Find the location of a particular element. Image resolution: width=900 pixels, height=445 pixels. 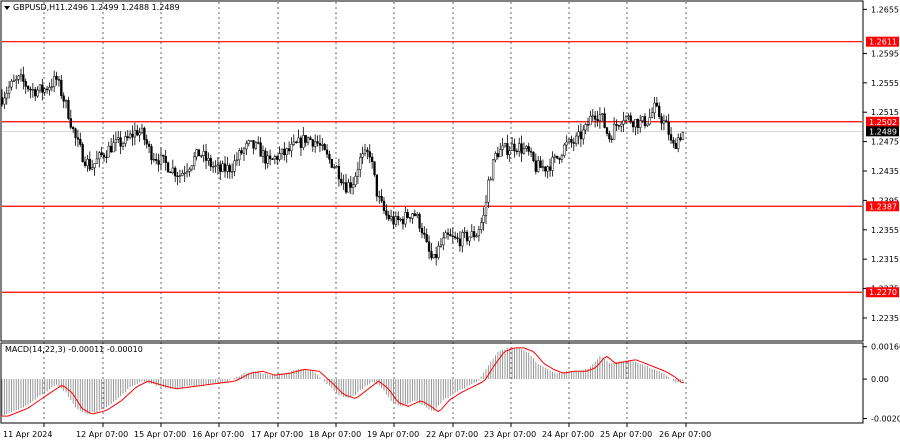

macd-axis: 0.00166 0.00 -0.00202 is located at coordinates (881, 383).